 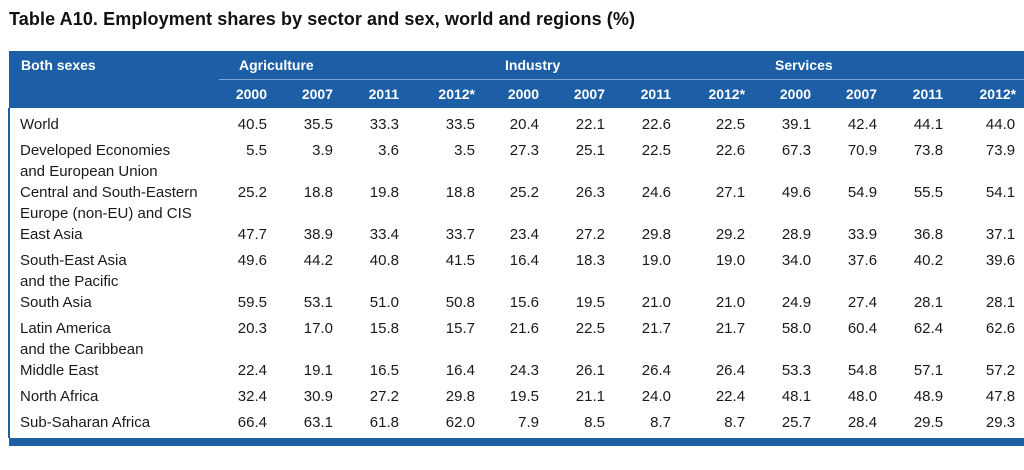 What do you see at coordinates (113, 399) in the screenshot?
I see `region-name: North Africa` at bounding box center [113, 399].